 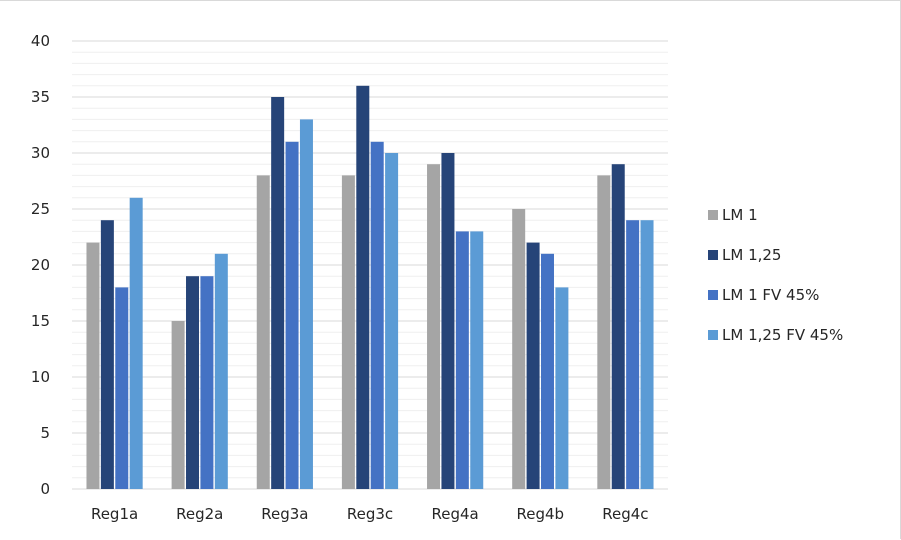 What do you see at coordinates (284, 514) in the screenshot?
I see `x-tick-label: Reg3a` at bounding box center [284, 514].